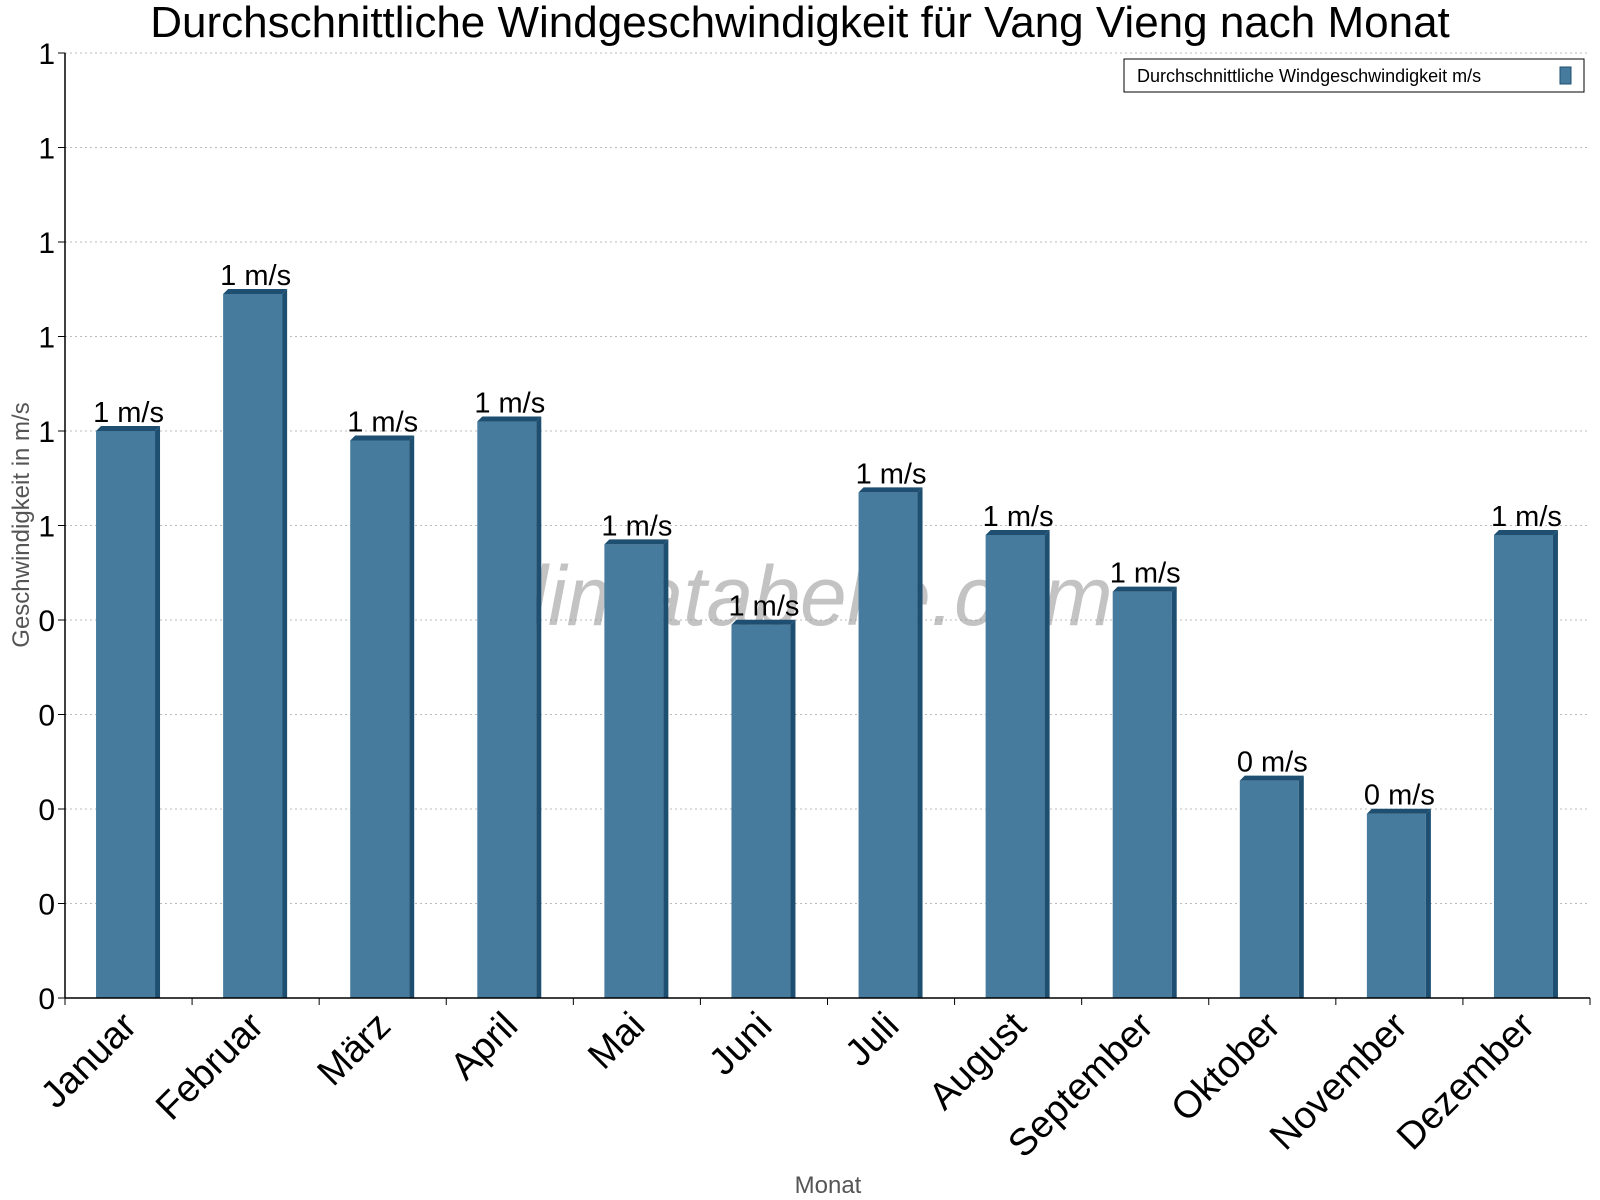  I want to click on x-tick-label: Juni, so click(740, 1044).